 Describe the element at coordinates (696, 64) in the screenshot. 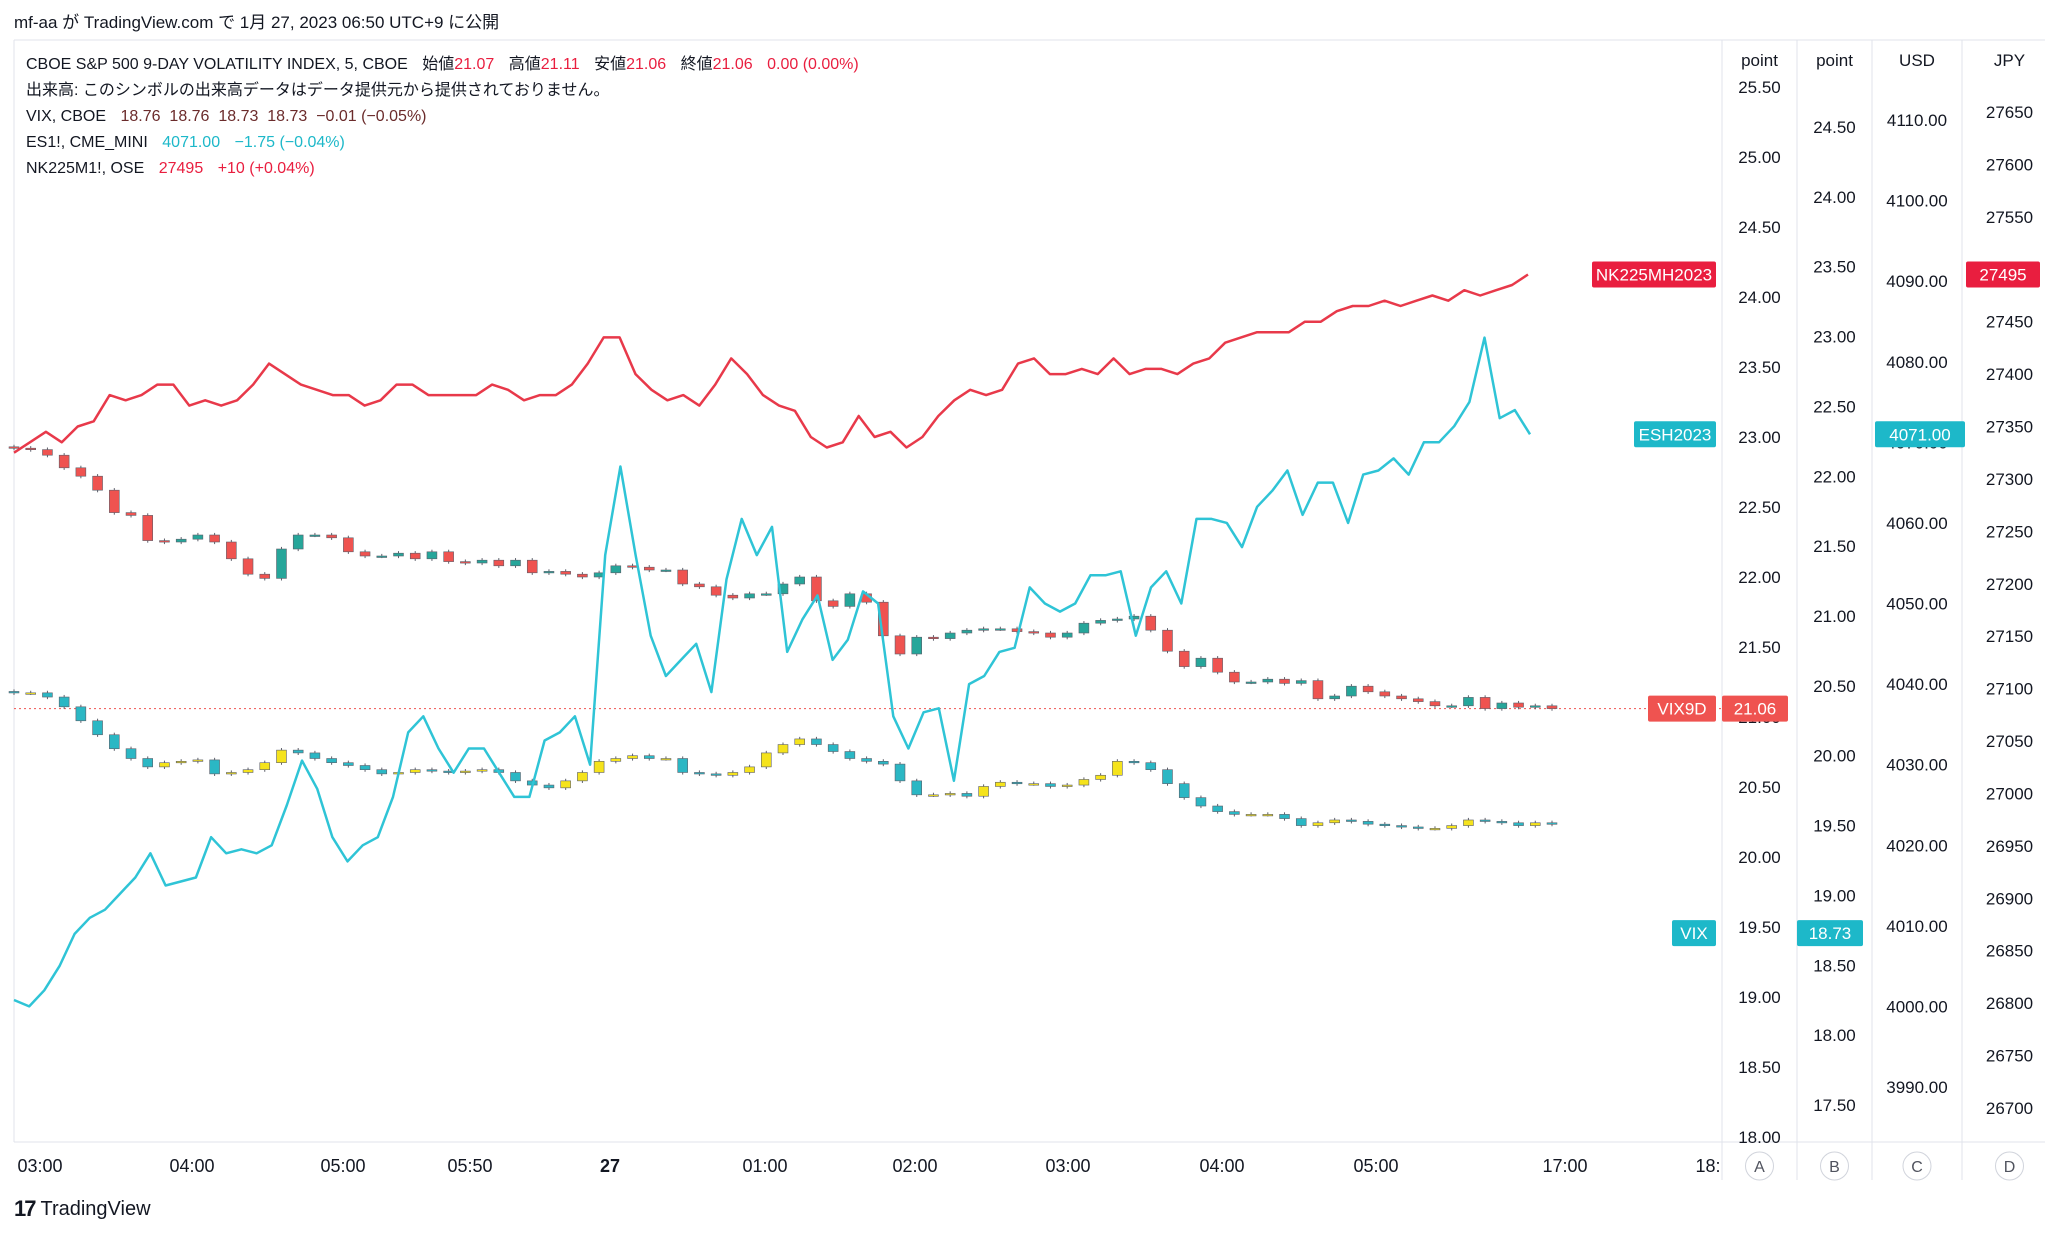

I see `legend-close-label: 終値` at that location.